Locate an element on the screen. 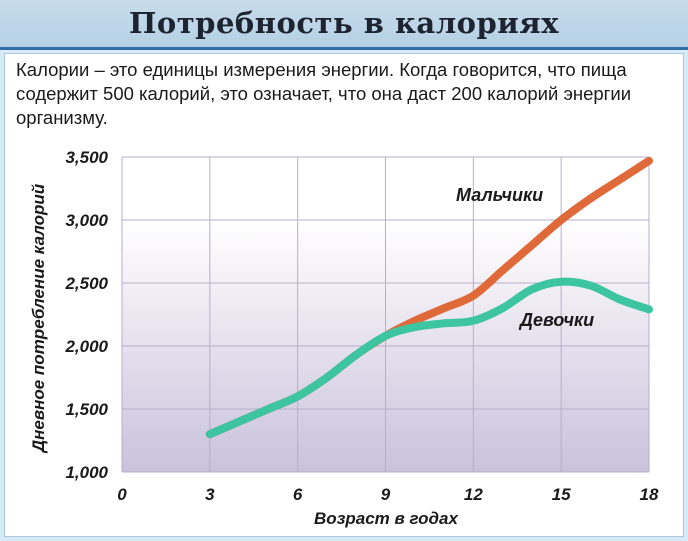 The image size is (688, 541). x-axis-title: Возраст в годах is located at coordinates (386, 518).